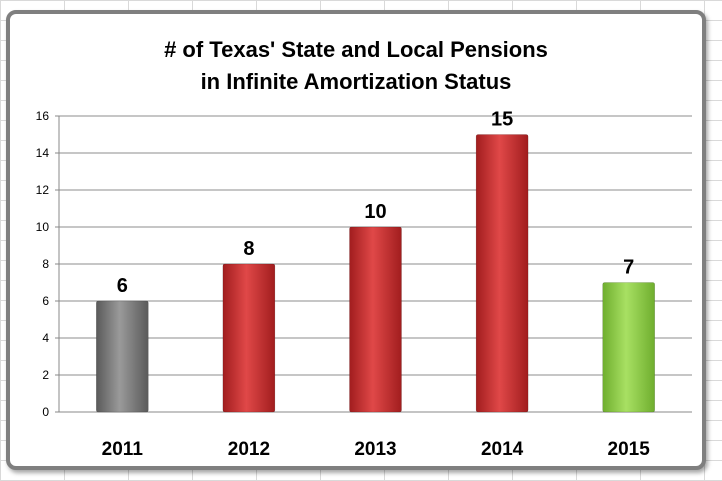  I want to click on chart-title-line-2: in Infinite Amortization Status, so click(356, 81).